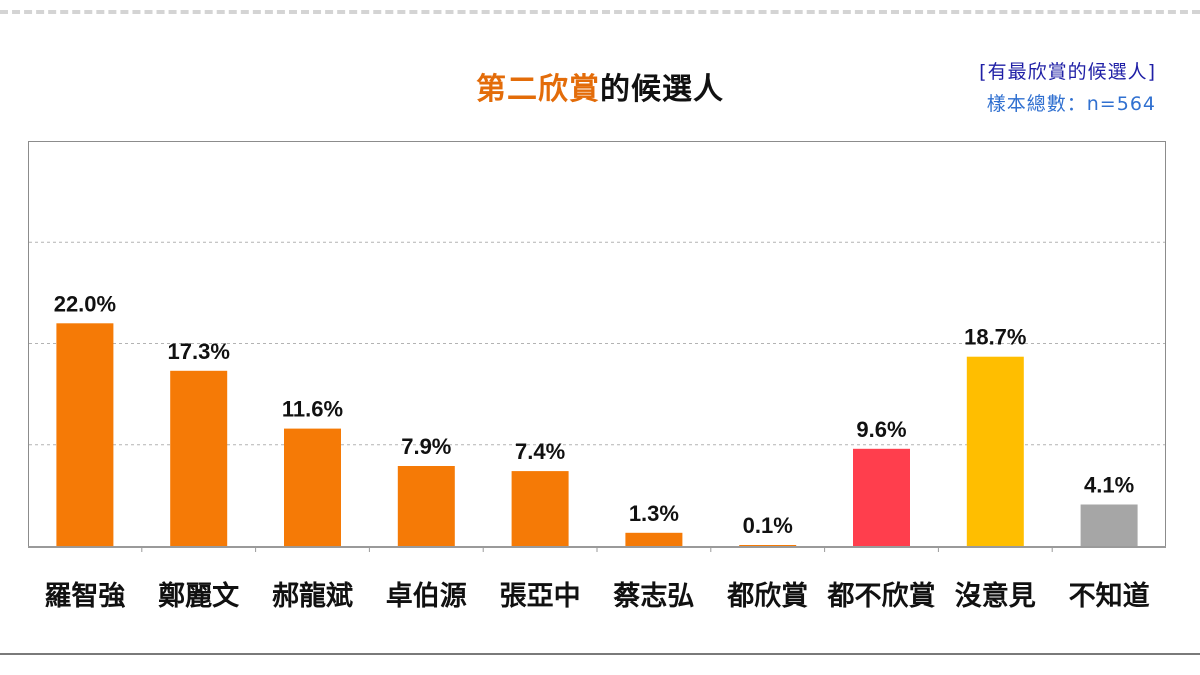 The image size is (1200, 675). I want to click on sample-note: [有最欣賞的候選人] 樣本總數：n=564, so click(1067, 88).